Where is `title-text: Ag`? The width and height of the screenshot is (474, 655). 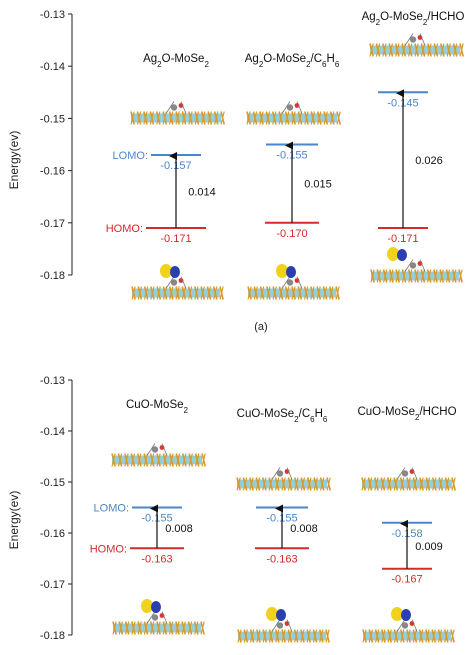 title-text: Ag is located at coordinates (150, 59).